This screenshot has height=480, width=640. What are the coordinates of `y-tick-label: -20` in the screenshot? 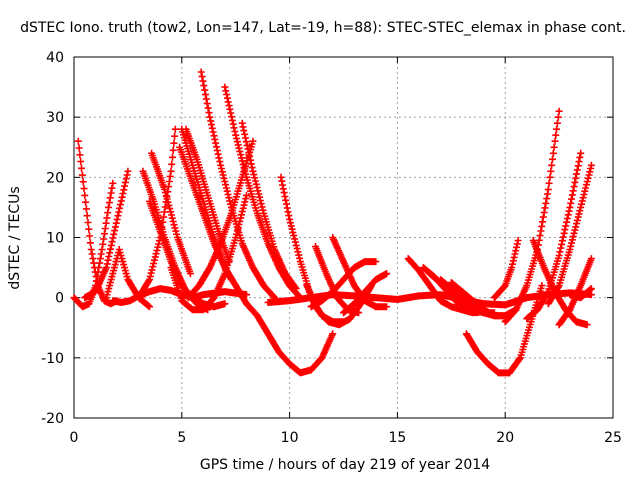 It's located at (52, 419).